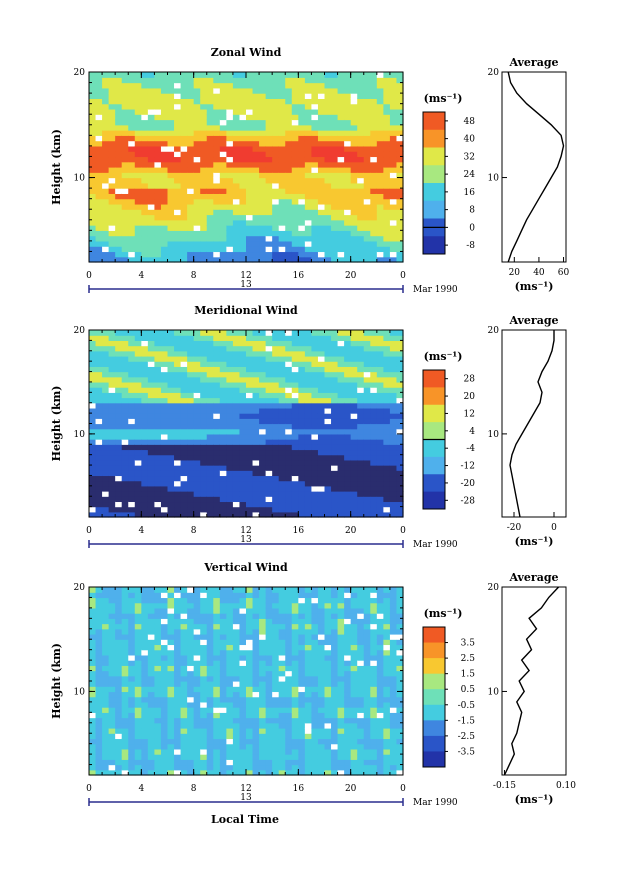 Image resolution: width=622 pixels, height=873 pixels. What do you see at coordinates (468, 467) in the screenshot?
I see `colorbar-tick-label: -12` at bounding box center [468, 467].